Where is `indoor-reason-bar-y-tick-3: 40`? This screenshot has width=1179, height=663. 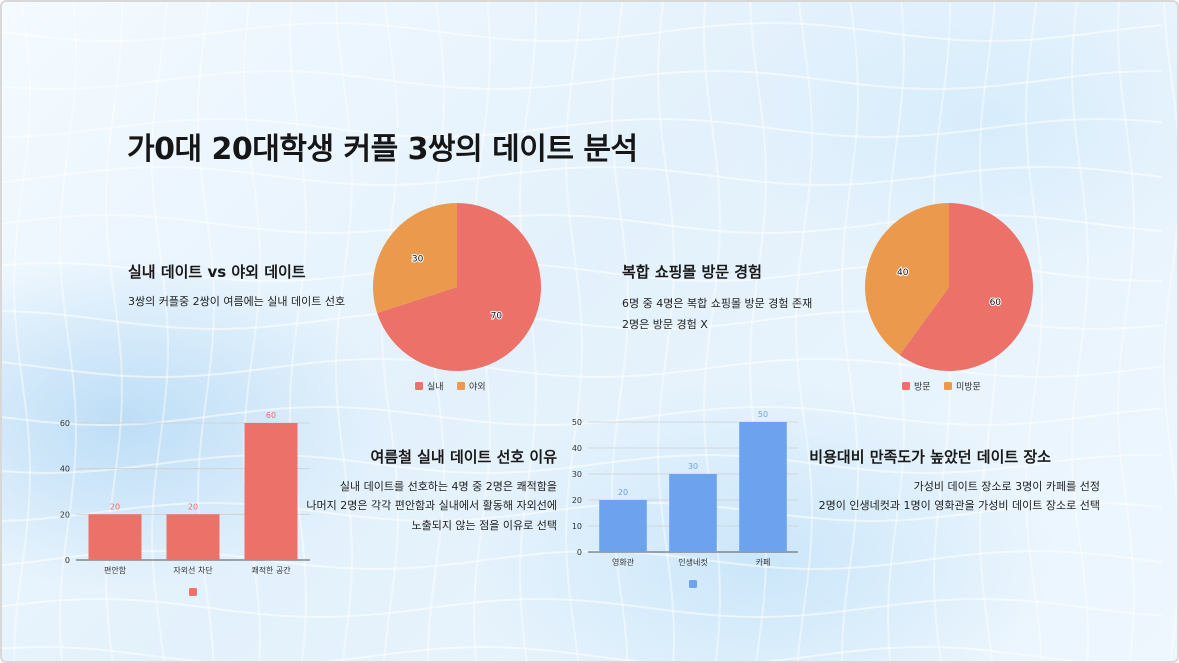 indoor-reason-bar-y-tick-3: 40 is located at coordinates (65, 469).